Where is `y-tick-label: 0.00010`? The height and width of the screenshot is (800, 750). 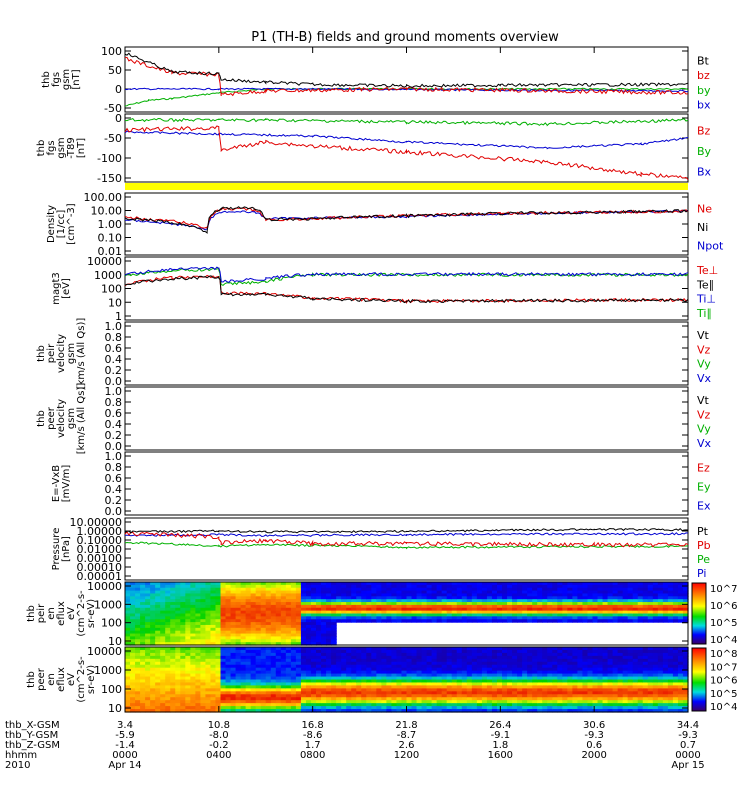
y-tick-label: 0.00010 is located at coordinates (100, 567).